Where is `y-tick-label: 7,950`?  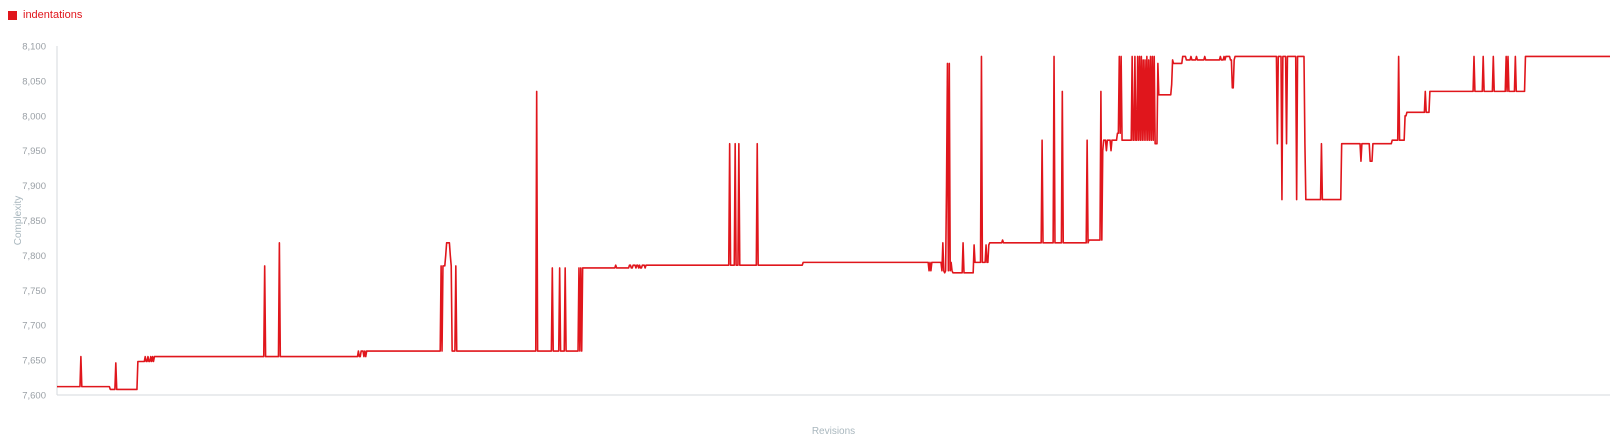
y-tick-label: 7,950 is located at coordinates (34, 151).